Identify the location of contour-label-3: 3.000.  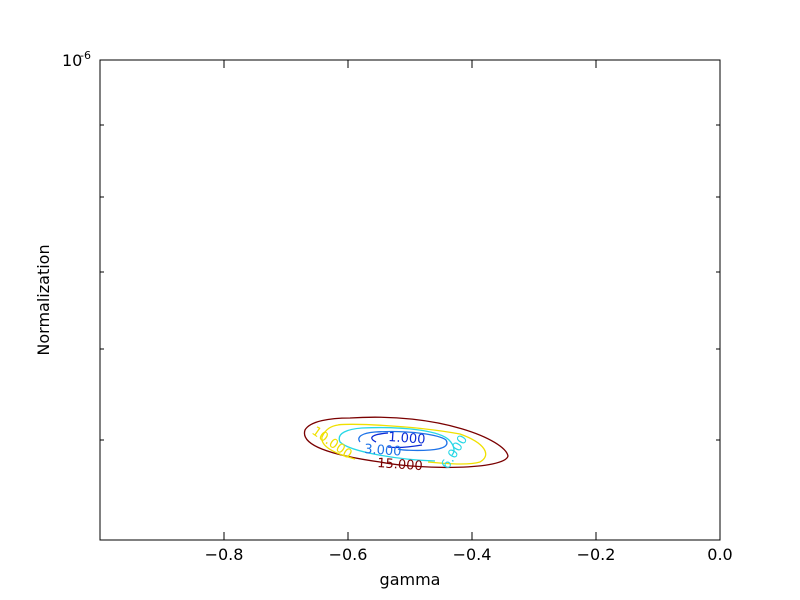
(383, 451).